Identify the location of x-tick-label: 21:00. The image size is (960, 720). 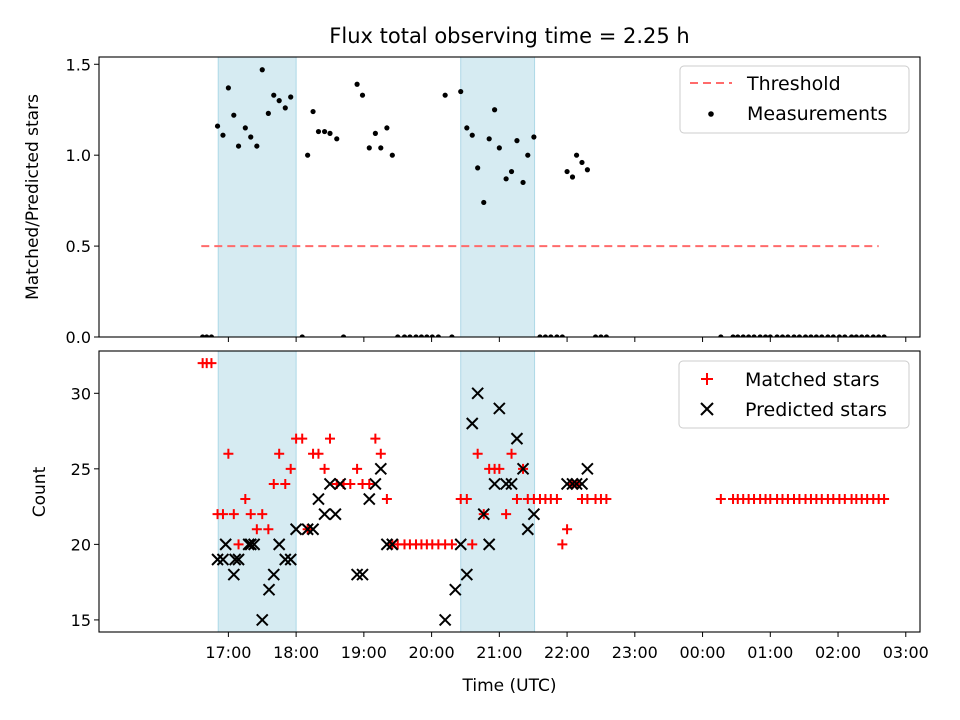
(499, 652).